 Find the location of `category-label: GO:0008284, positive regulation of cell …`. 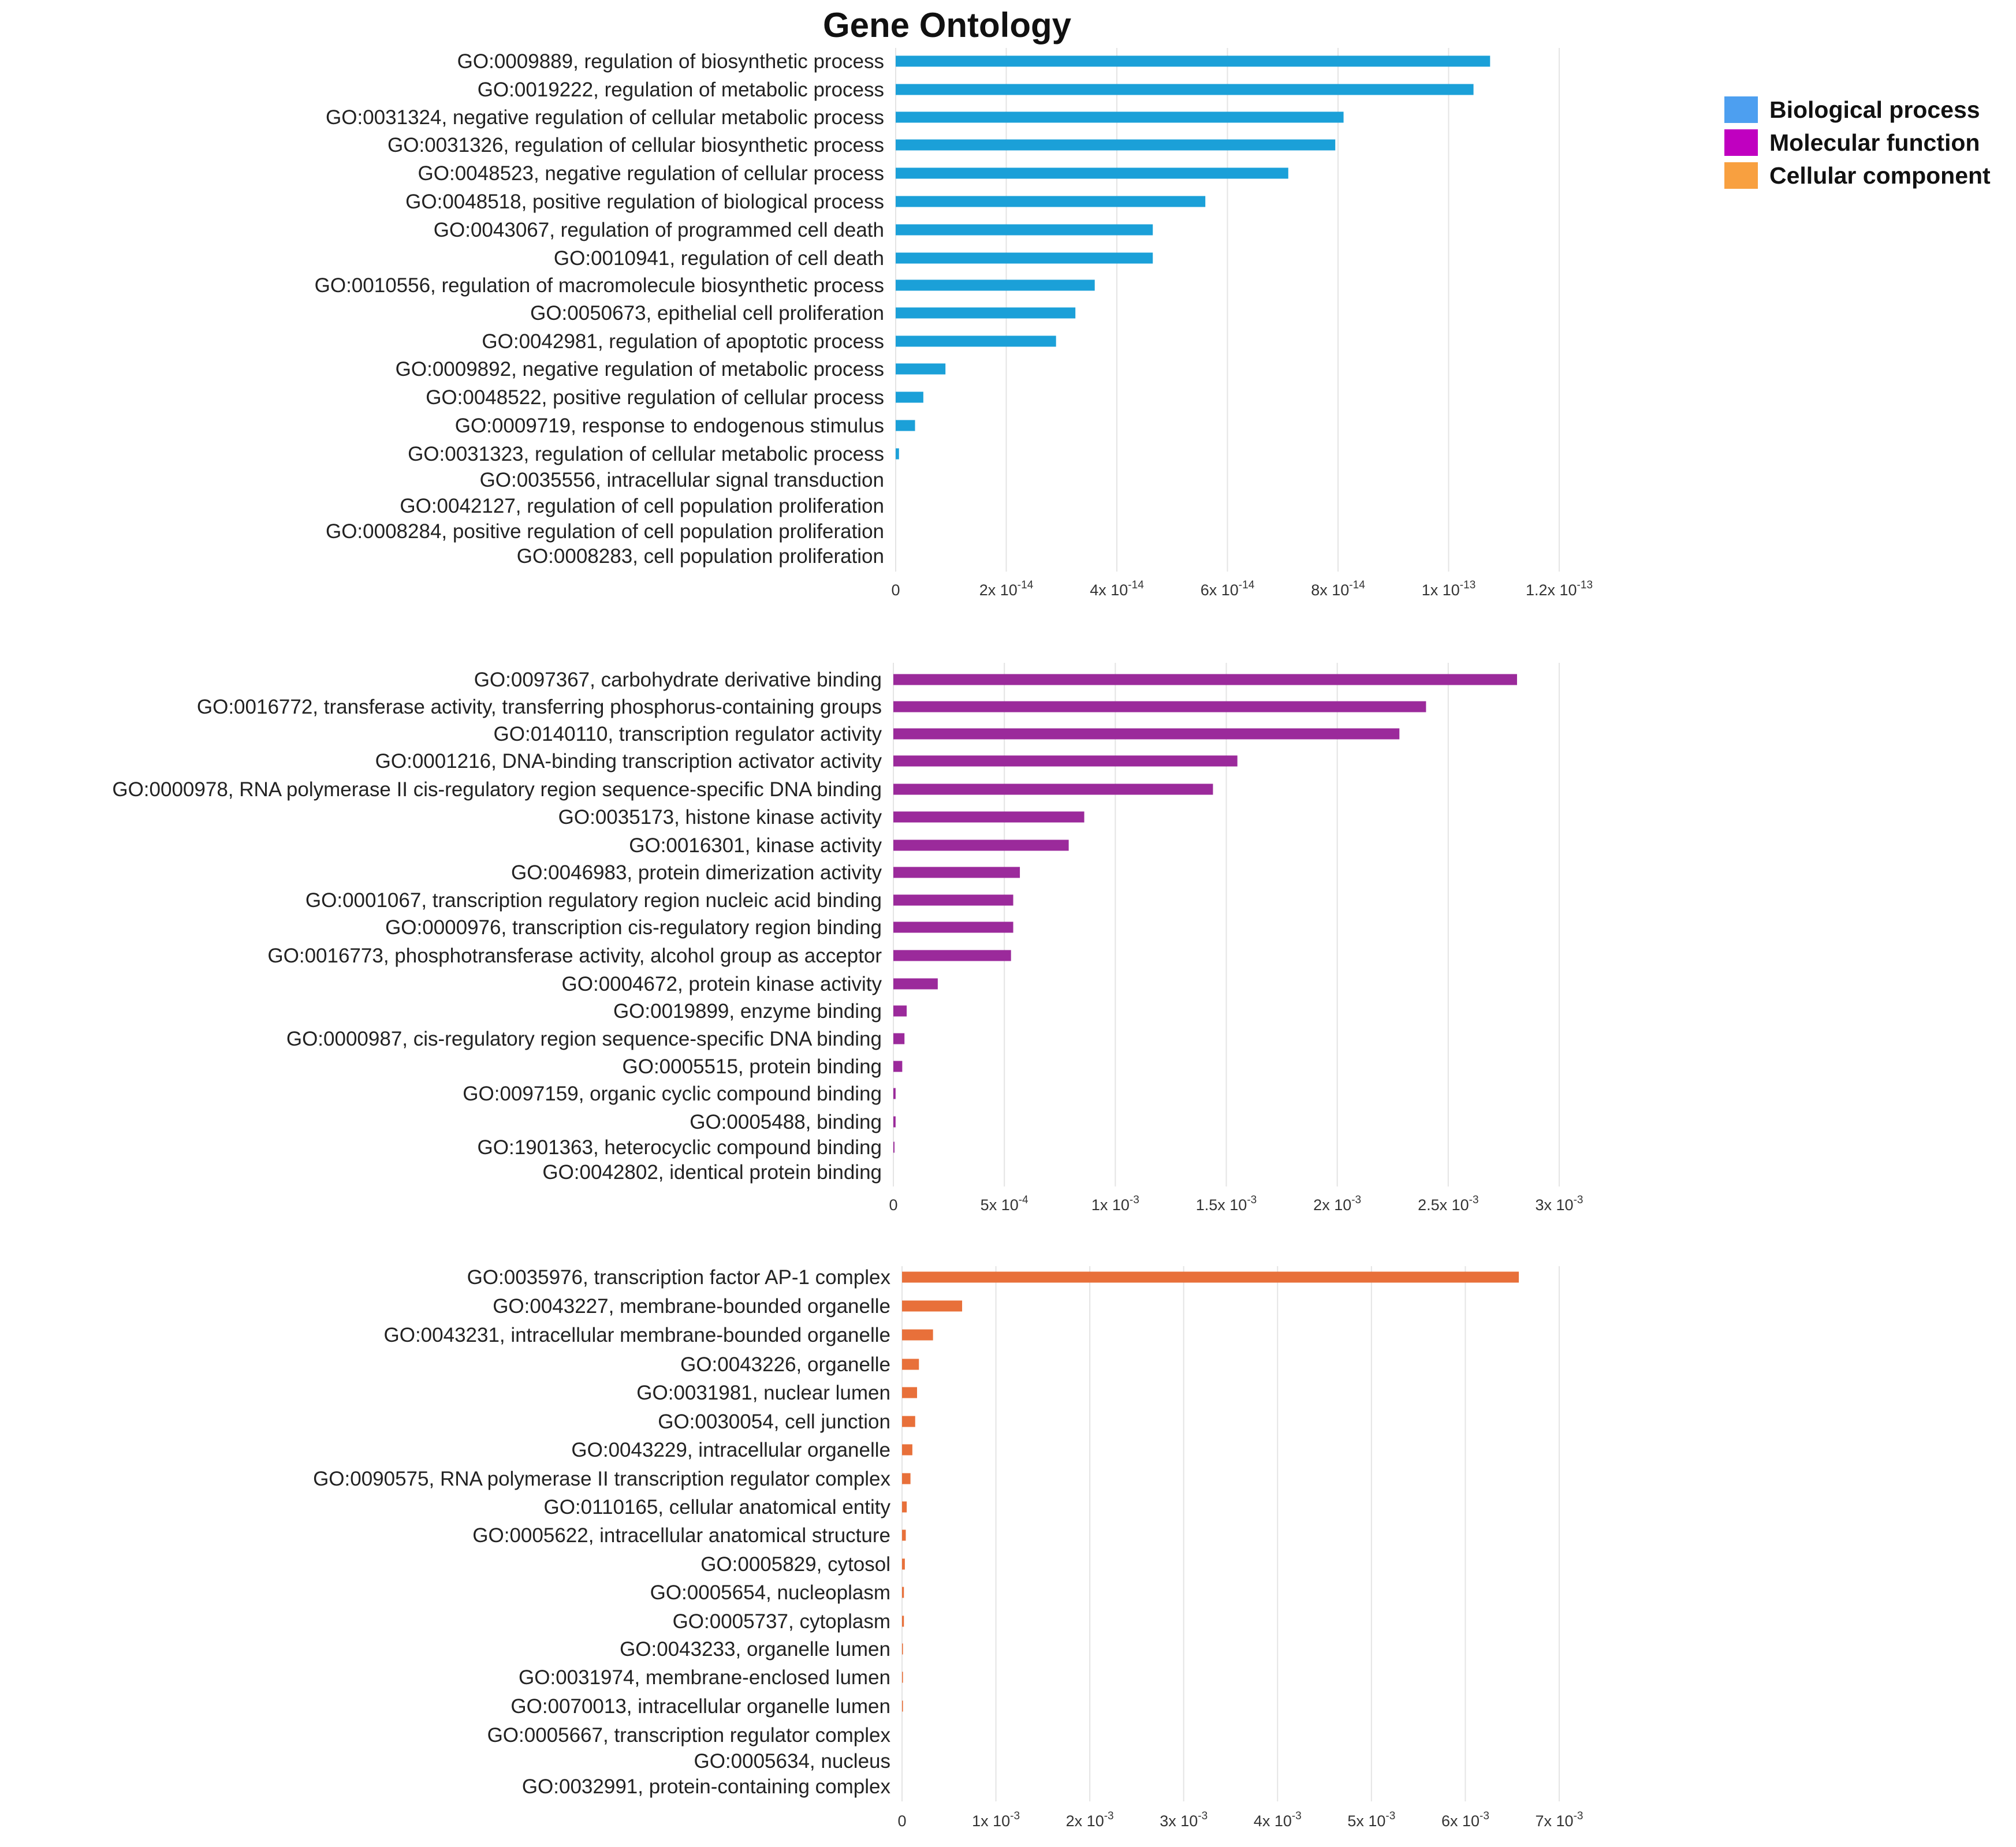

category-label: GO:0008284, positive regulation of cell … is located at coordinates (605, 531).